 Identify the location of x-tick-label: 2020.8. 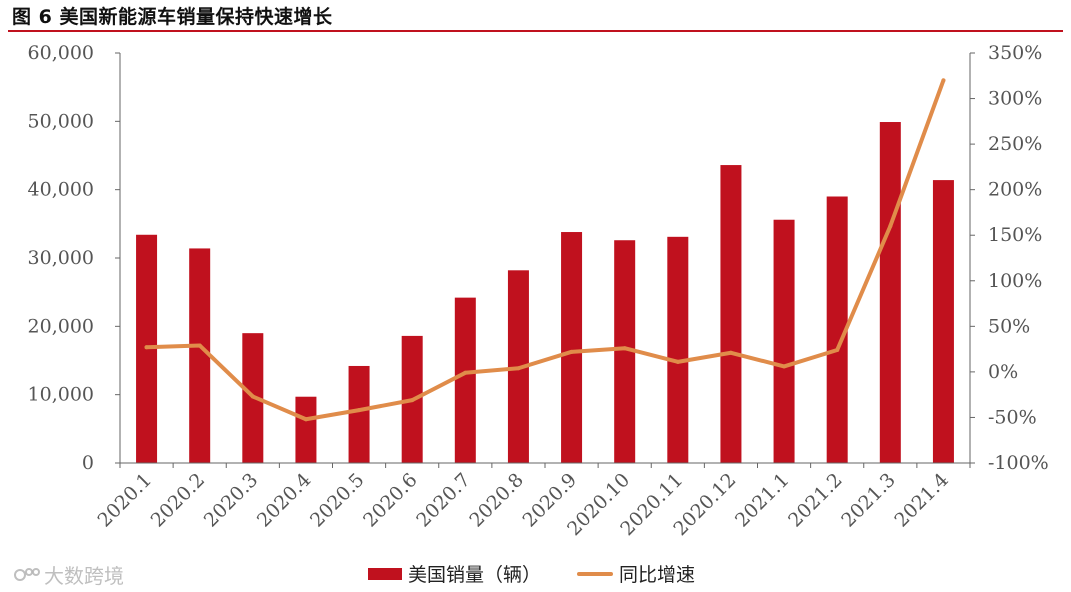
(496, 500).